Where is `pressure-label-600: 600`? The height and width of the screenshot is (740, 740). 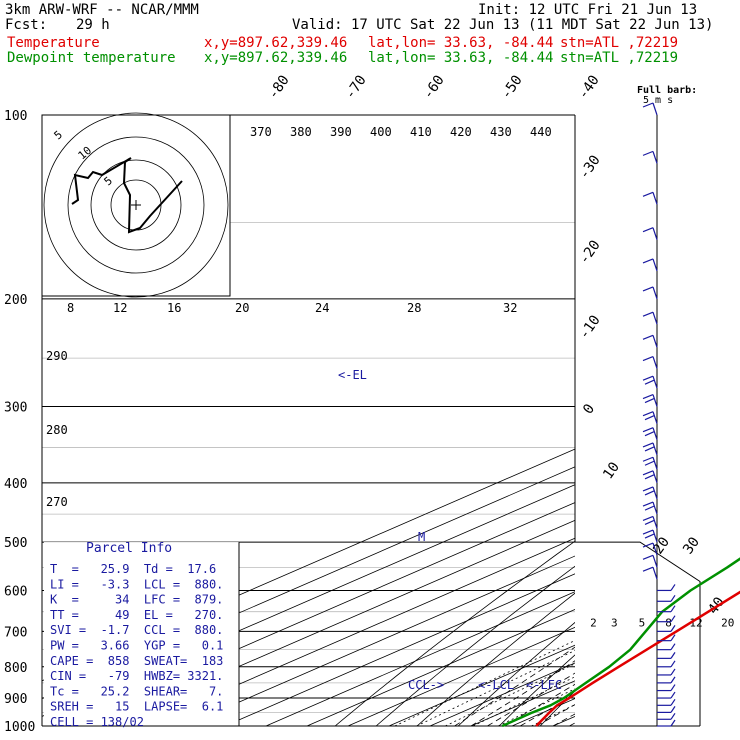 pressure-label-600: 600 is located at coordinates (15, 591).